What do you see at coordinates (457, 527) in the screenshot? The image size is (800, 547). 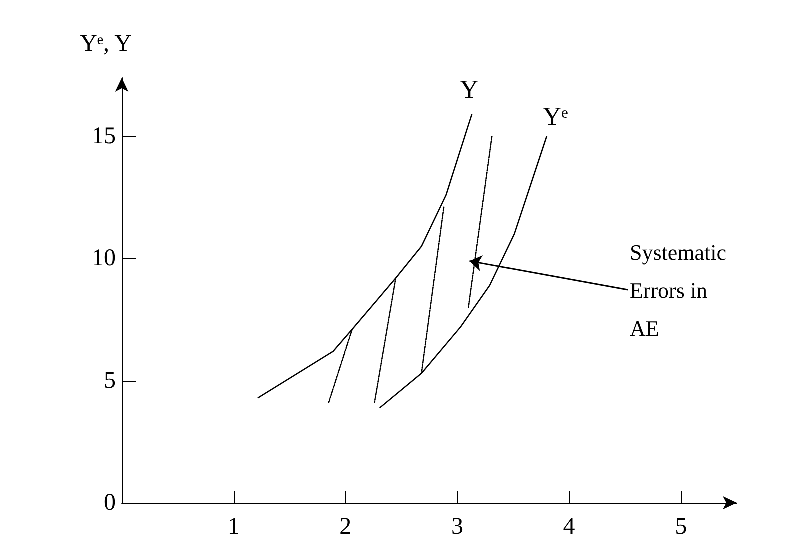 I see `x-tick-label: 3` at bounding box center [457, 527].